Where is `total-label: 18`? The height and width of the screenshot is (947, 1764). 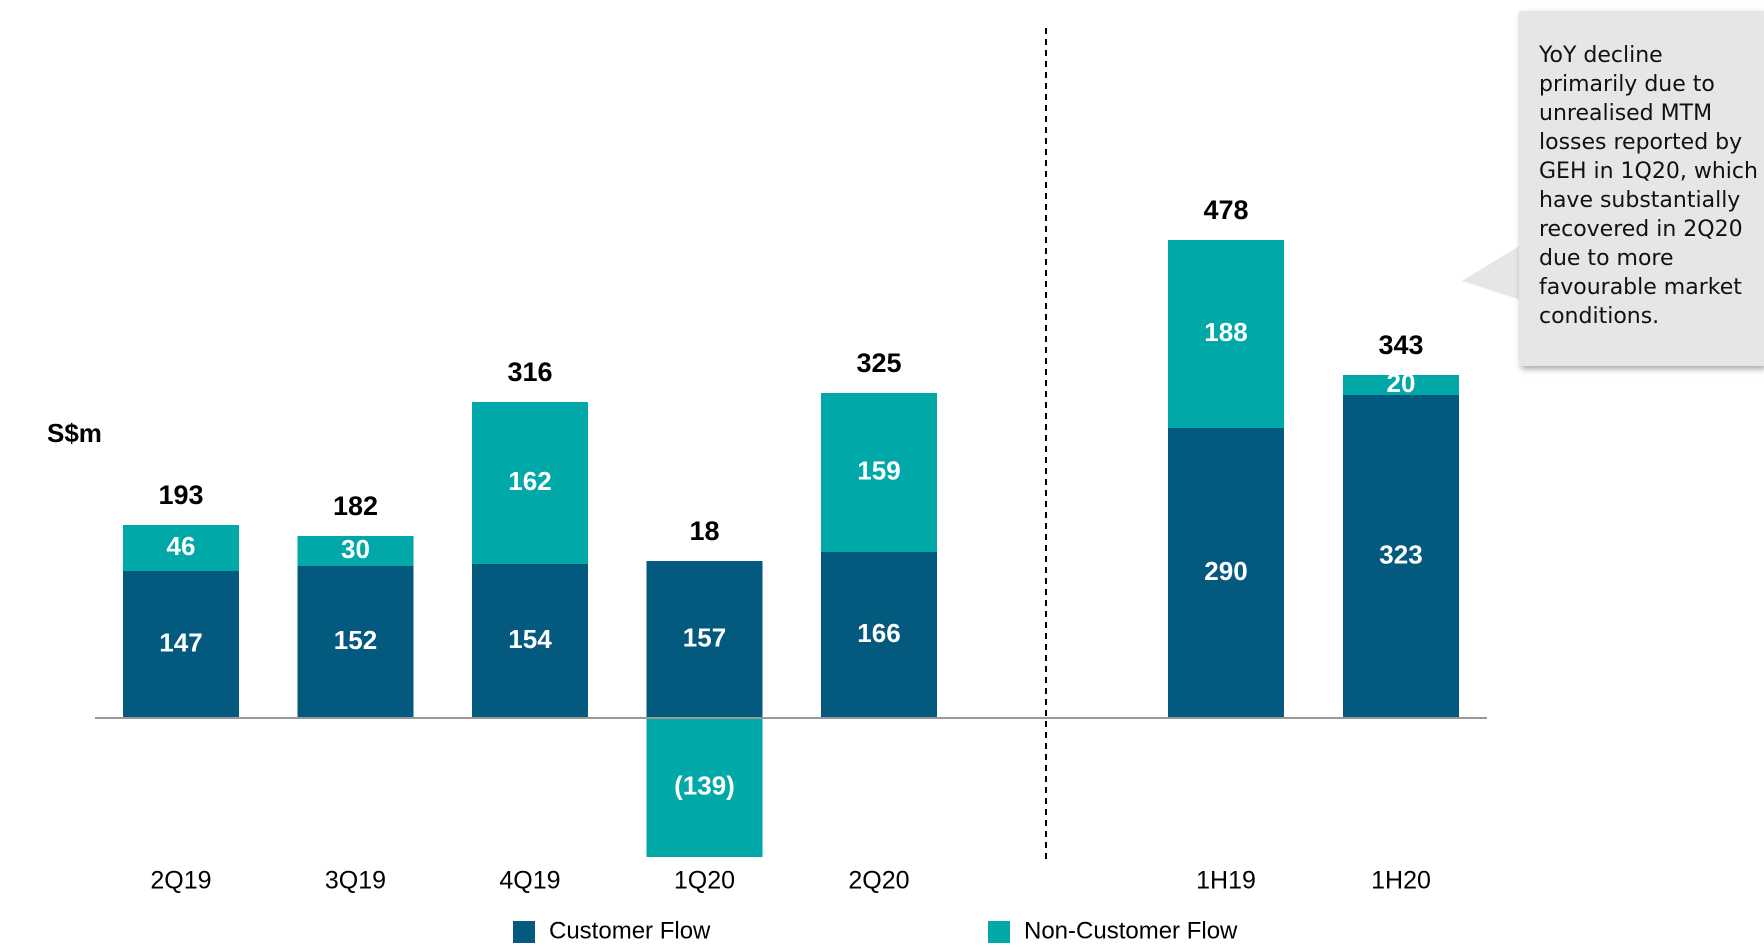 total-label: 18 is located at coordinates (704, 531).